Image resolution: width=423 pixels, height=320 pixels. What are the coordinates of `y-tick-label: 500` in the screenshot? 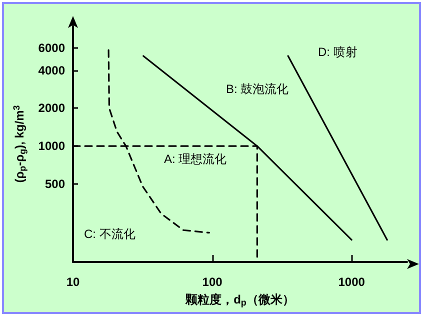 It's located at (55, 183).